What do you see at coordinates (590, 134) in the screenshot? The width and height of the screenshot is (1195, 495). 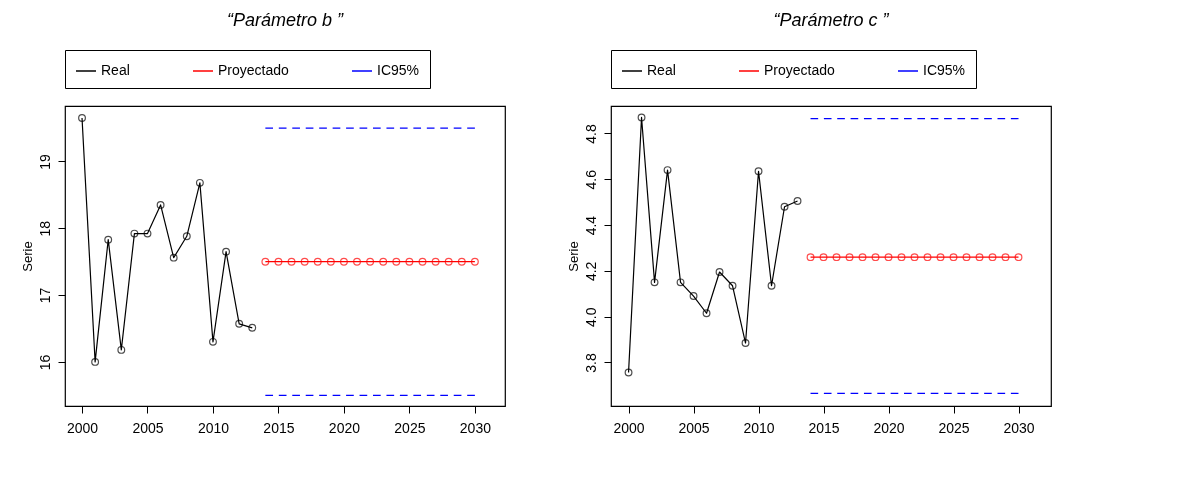 I see `y-tick-label: 4.8` at bounding box center [590, 134].